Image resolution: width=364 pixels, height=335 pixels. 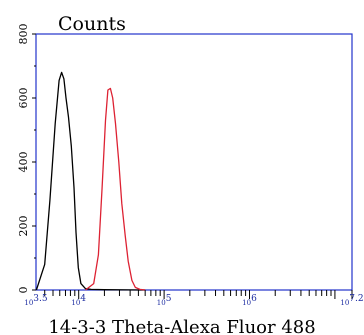 I want to click on chart-title: Counts, so click(x=92, y=24).